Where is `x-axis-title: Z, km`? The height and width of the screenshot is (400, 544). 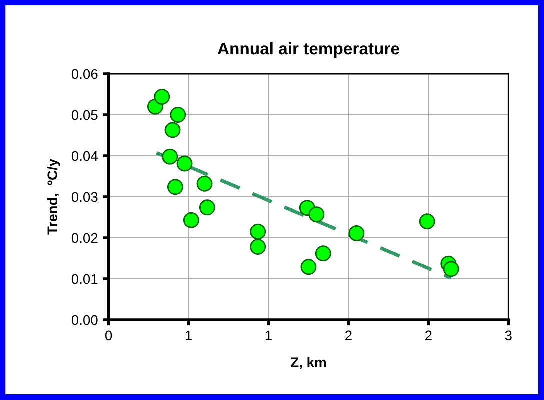 x-axis-title: Z, km is located at coordinates (308, 363).